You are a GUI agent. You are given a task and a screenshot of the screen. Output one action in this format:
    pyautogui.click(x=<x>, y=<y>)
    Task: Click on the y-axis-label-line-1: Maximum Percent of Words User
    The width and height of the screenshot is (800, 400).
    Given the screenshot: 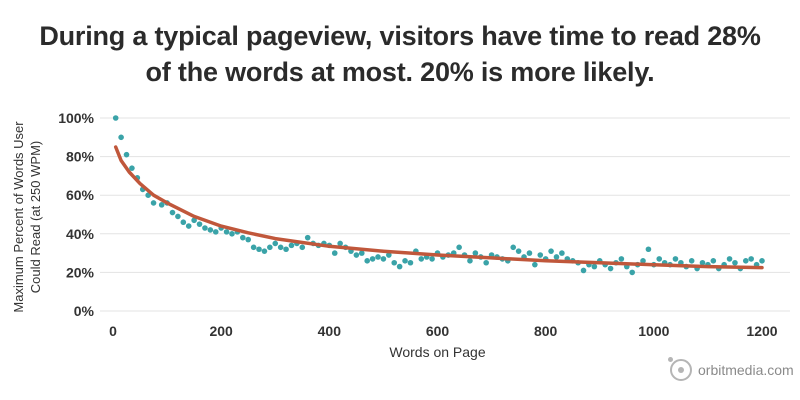 What is the action you would take?
    pyautogui.click(x=18, y=217)
    